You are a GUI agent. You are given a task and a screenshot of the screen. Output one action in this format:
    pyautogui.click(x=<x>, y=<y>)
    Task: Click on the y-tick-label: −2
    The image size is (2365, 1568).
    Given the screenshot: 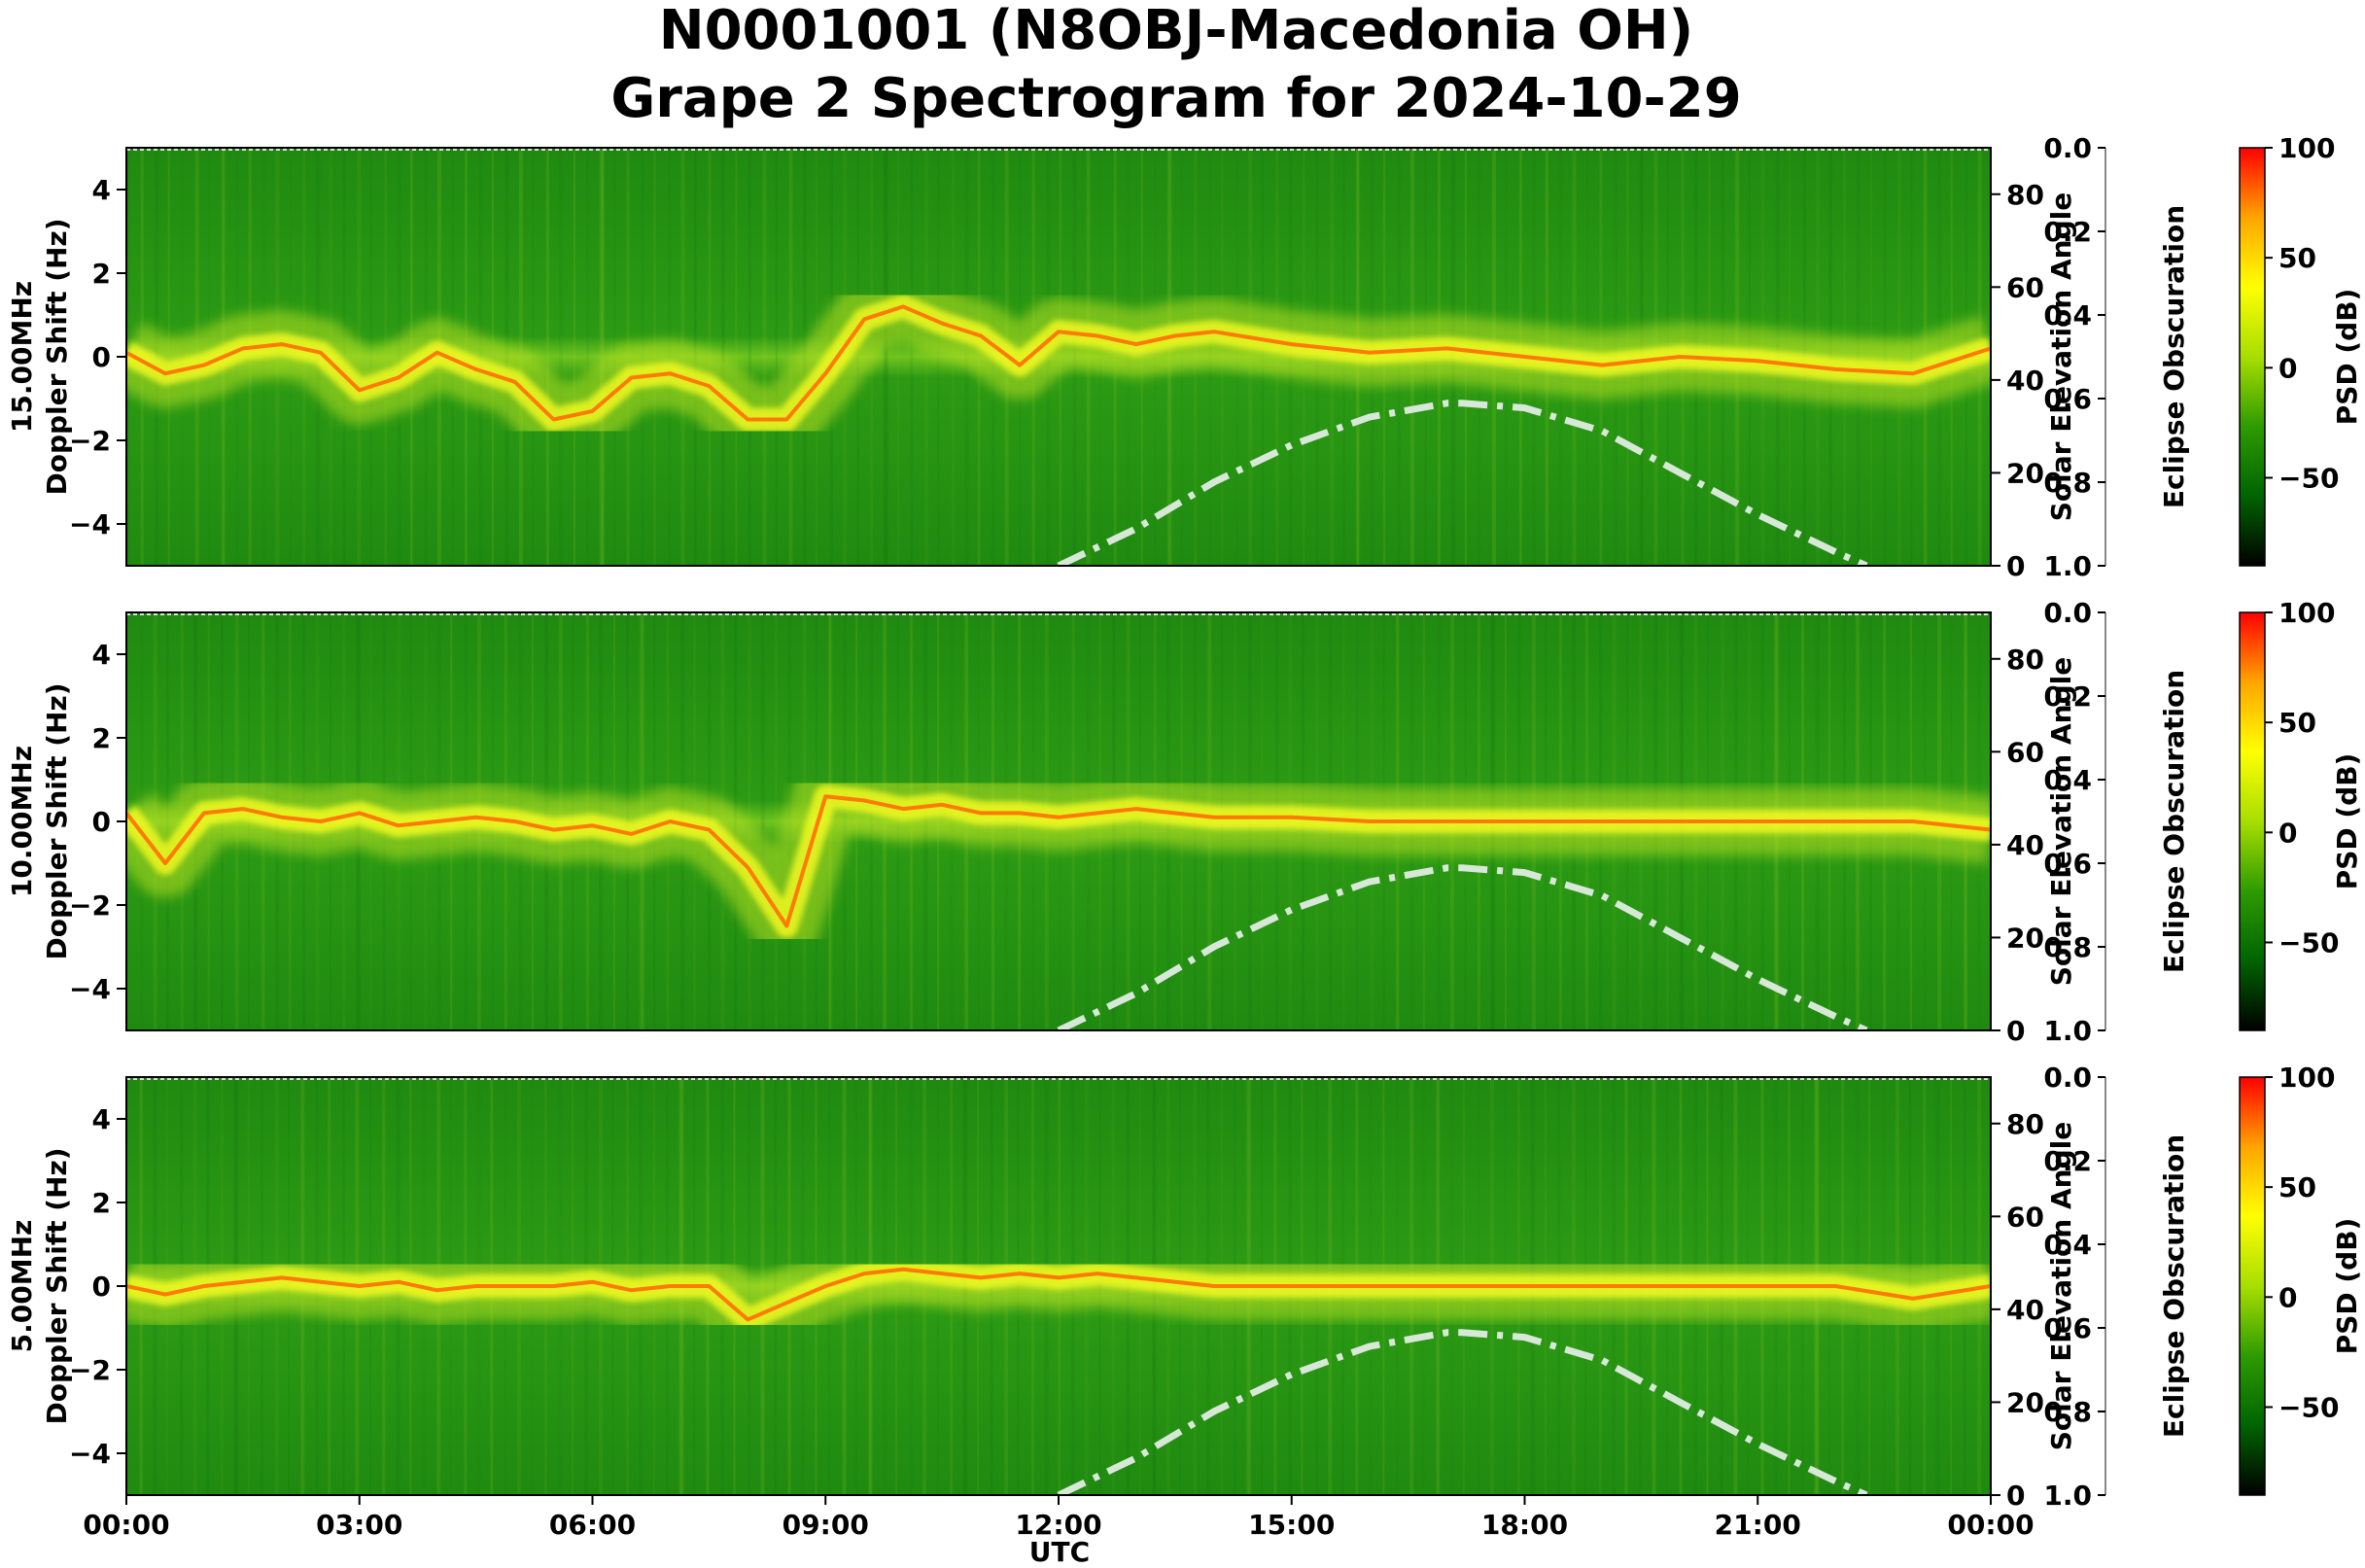 What is the action you would take?
    pyautogui.click(x=90, y=1370)
    